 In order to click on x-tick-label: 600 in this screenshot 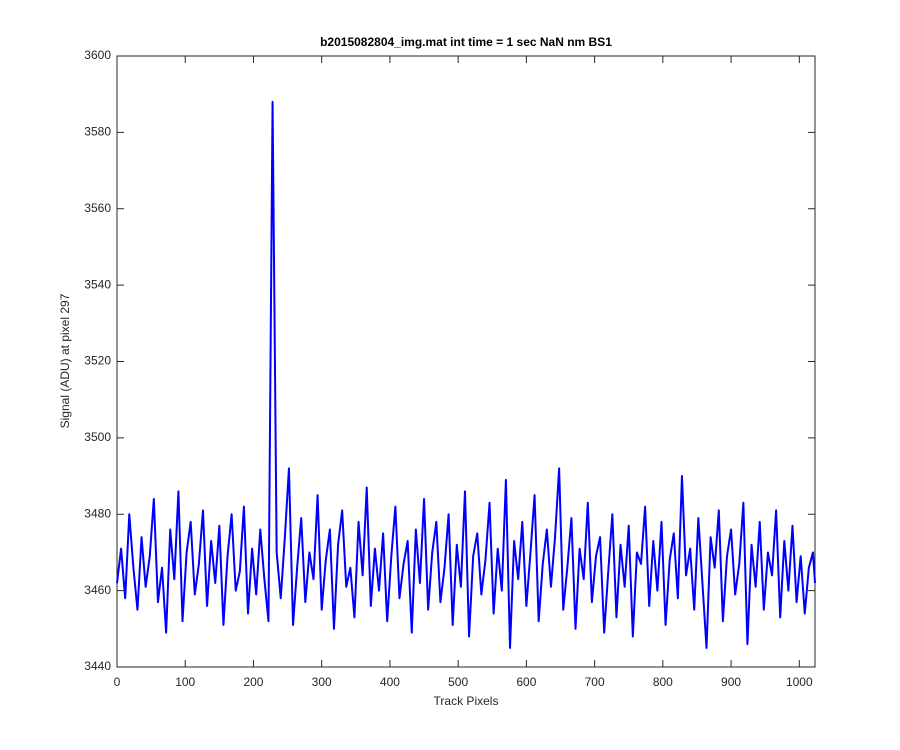, I will do `click(526, 682)`.